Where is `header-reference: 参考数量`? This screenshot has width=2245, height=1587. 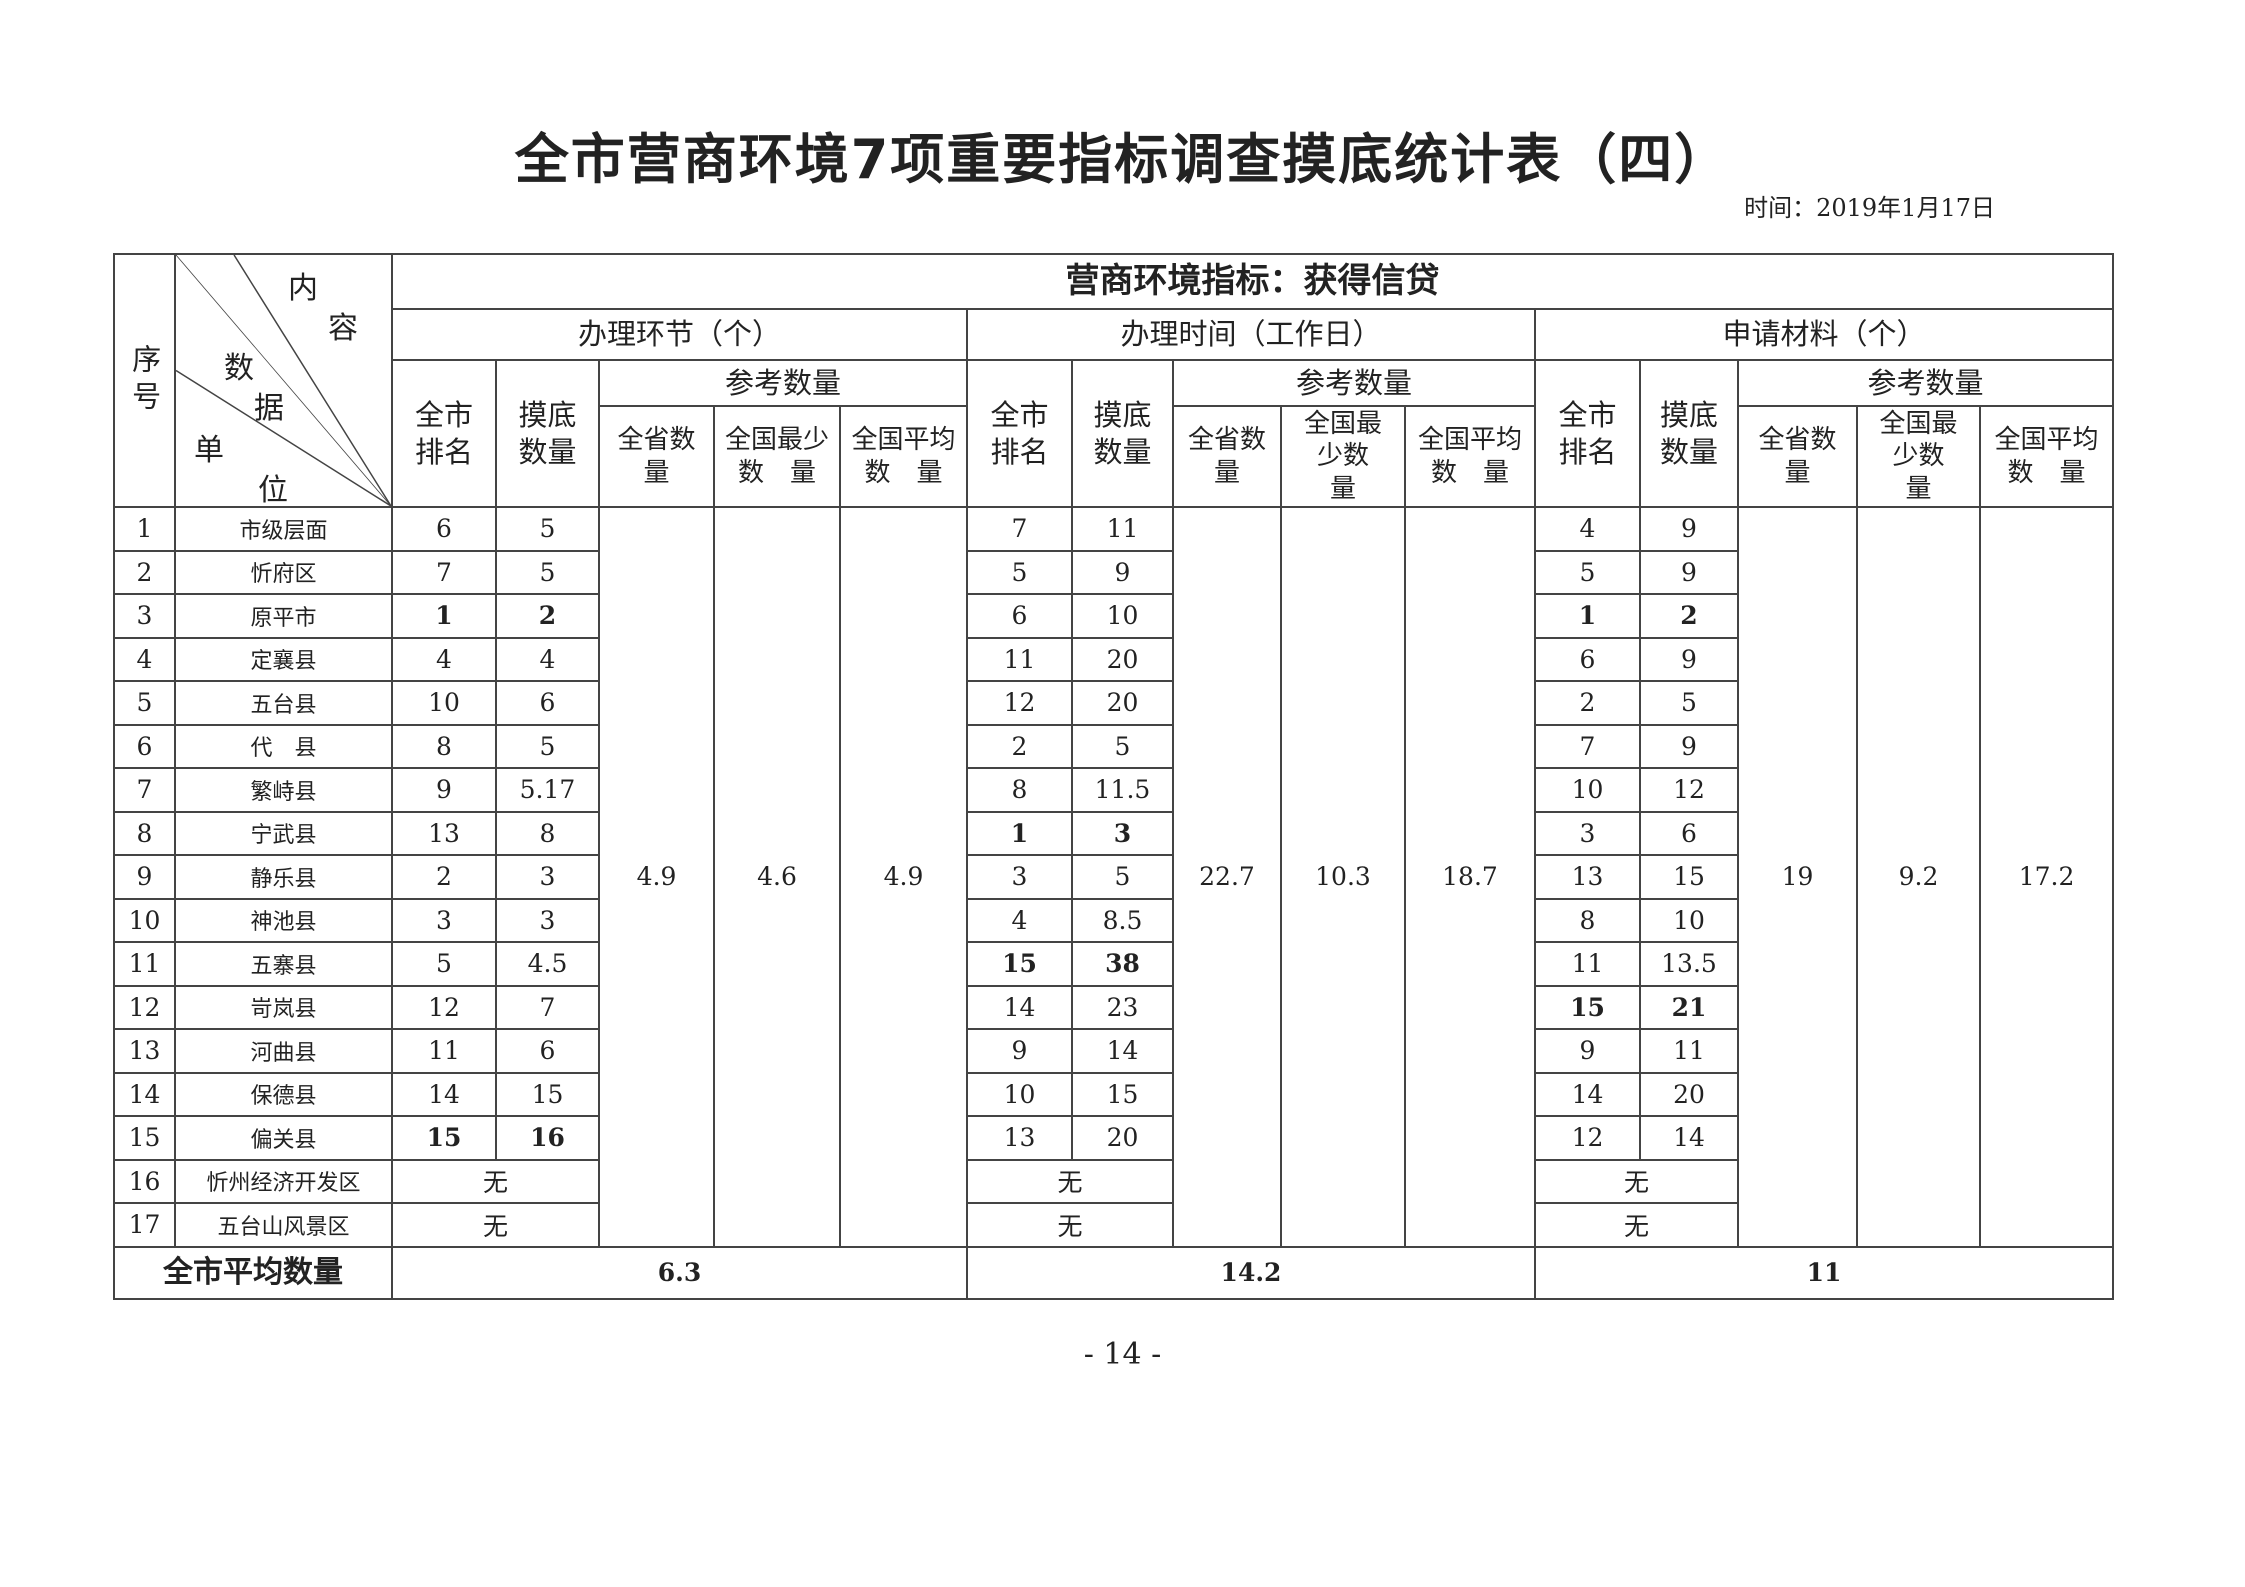
header-reference: 参考数量 is located at coordinates (783, 383).